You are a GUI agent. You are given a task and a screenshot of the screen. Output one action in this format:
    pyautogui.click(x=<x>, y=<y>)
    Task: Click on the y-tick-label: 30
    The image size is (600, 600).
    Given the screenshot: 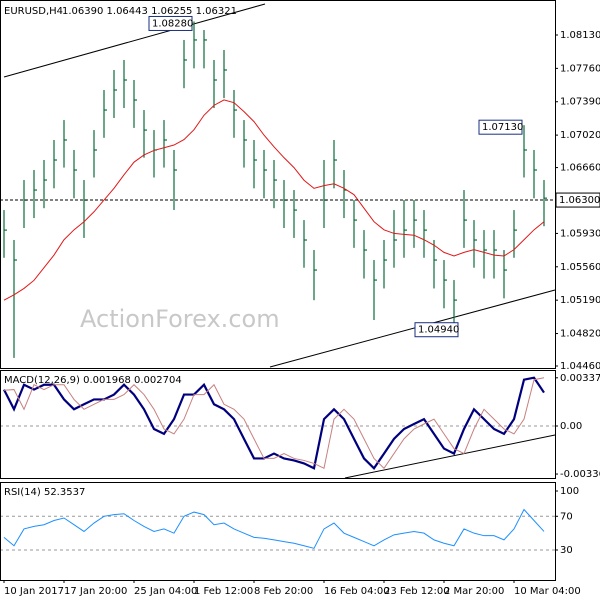 What is the action you would take?
    pyautogui.click(x=566, y=550)
    